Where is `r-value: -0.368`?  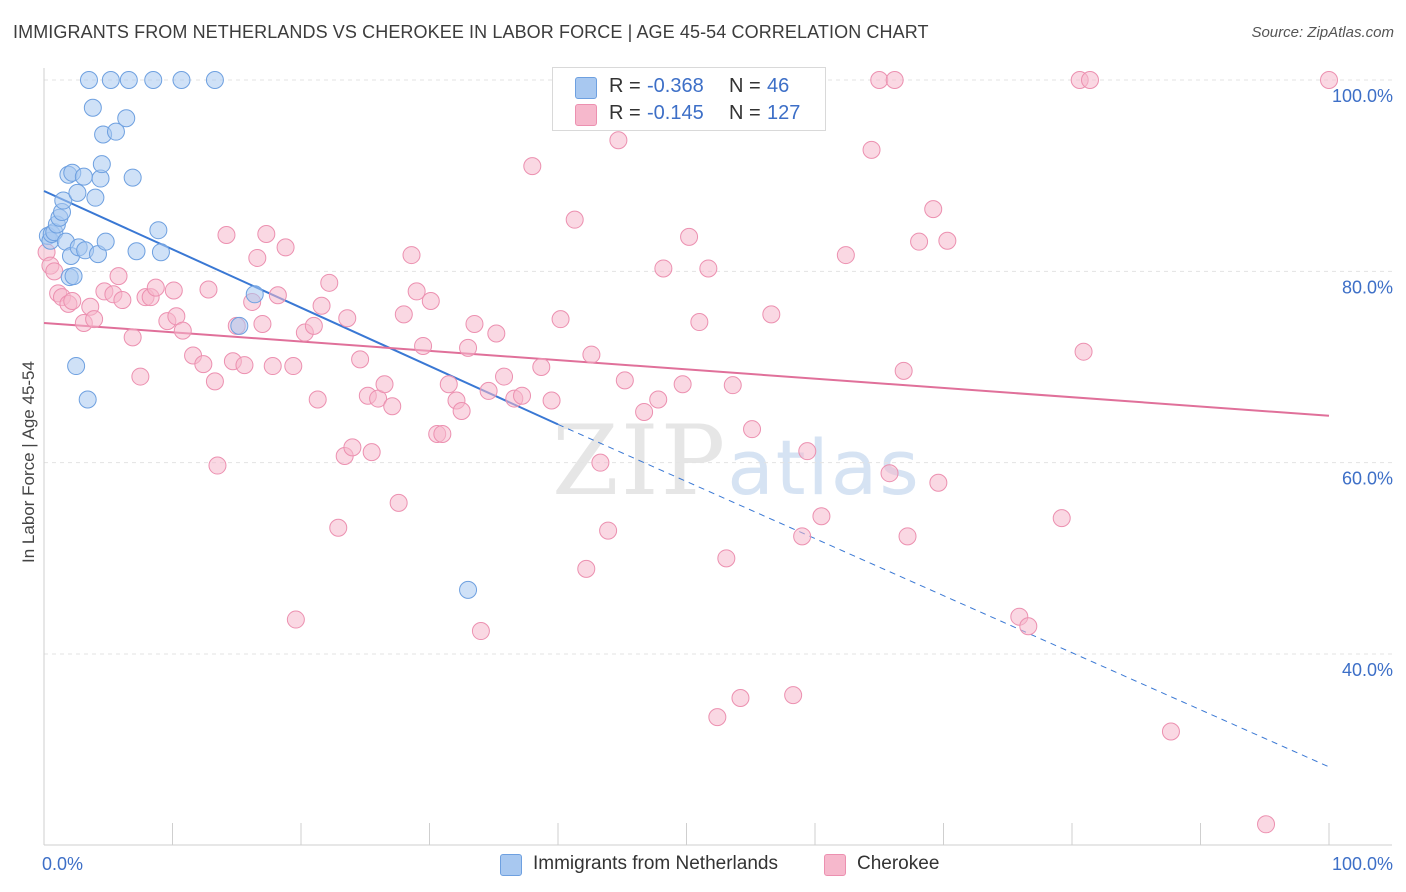
r-value: -0.368 is located at coordinates (675, 86).